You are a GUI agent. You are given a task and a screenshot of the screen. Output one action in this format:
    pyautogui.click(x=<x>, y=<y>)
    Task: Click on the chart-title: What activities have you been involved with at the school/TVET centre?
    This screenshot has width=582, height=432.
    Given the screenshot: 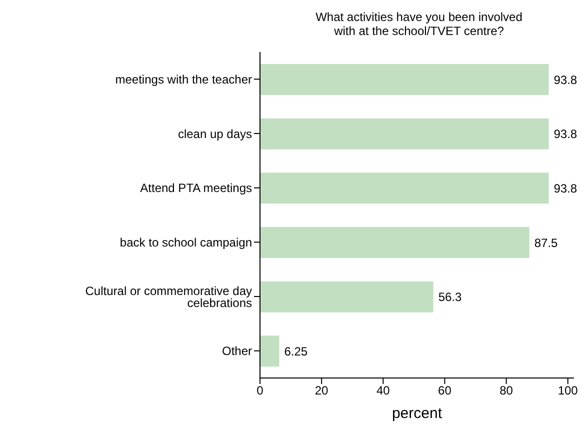 What is the action you would take?
    pyautogui.click(x=419, y=24)
    